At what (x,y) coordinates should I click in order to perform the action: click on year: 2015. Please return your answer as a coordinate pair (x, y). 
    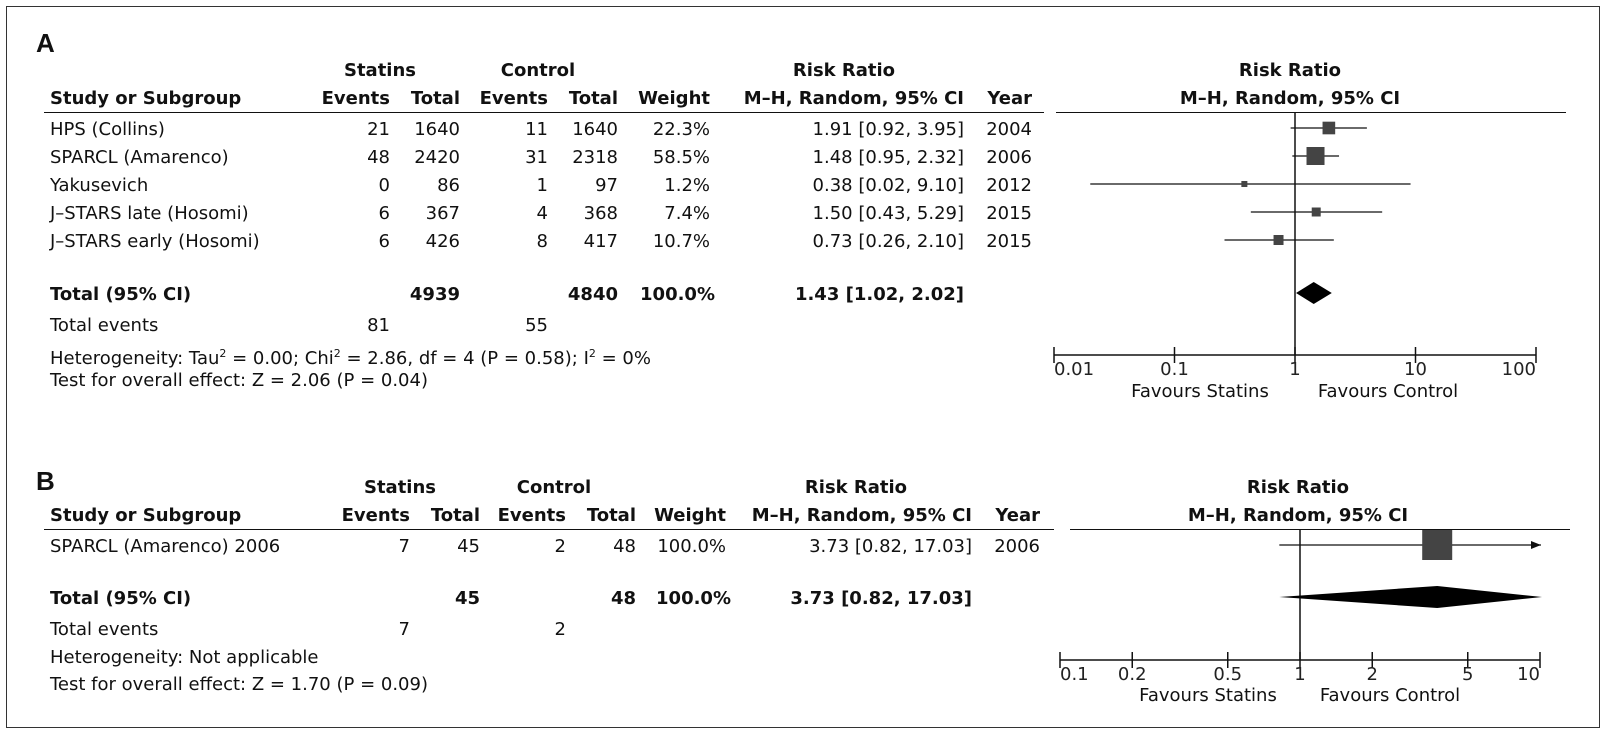
    Looking at the image, I should click on (1009, 241).